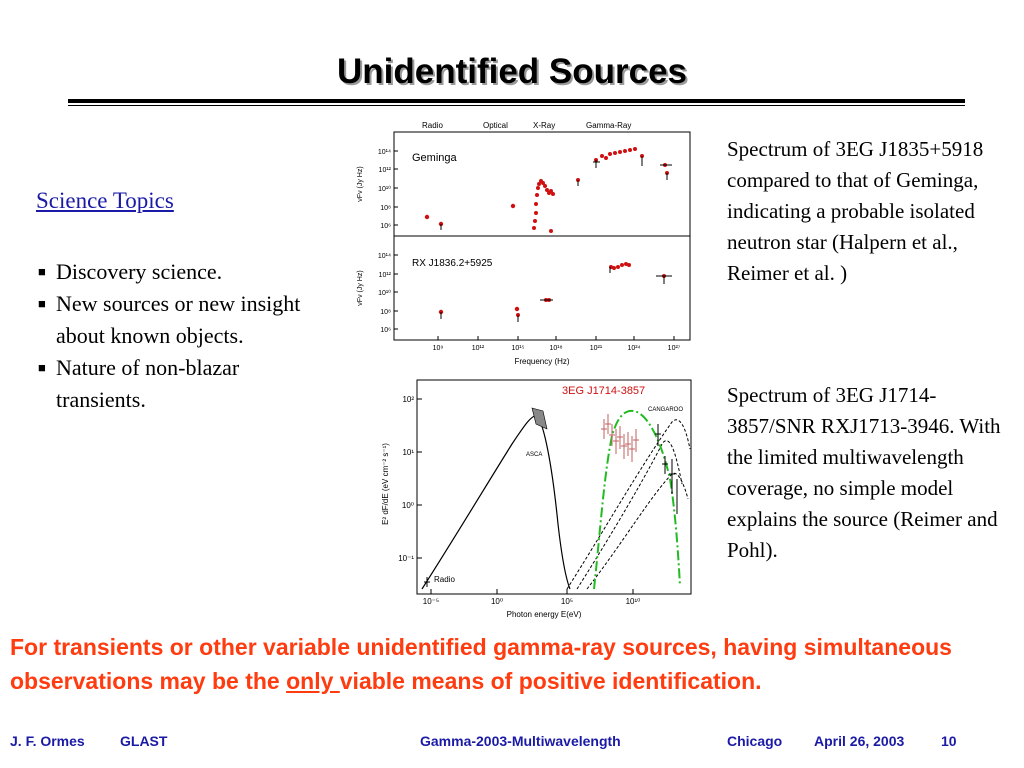  Describe the element at coordinates (408, 505) in the screenshot. I see `ytick-label: 10⁰` at that location.